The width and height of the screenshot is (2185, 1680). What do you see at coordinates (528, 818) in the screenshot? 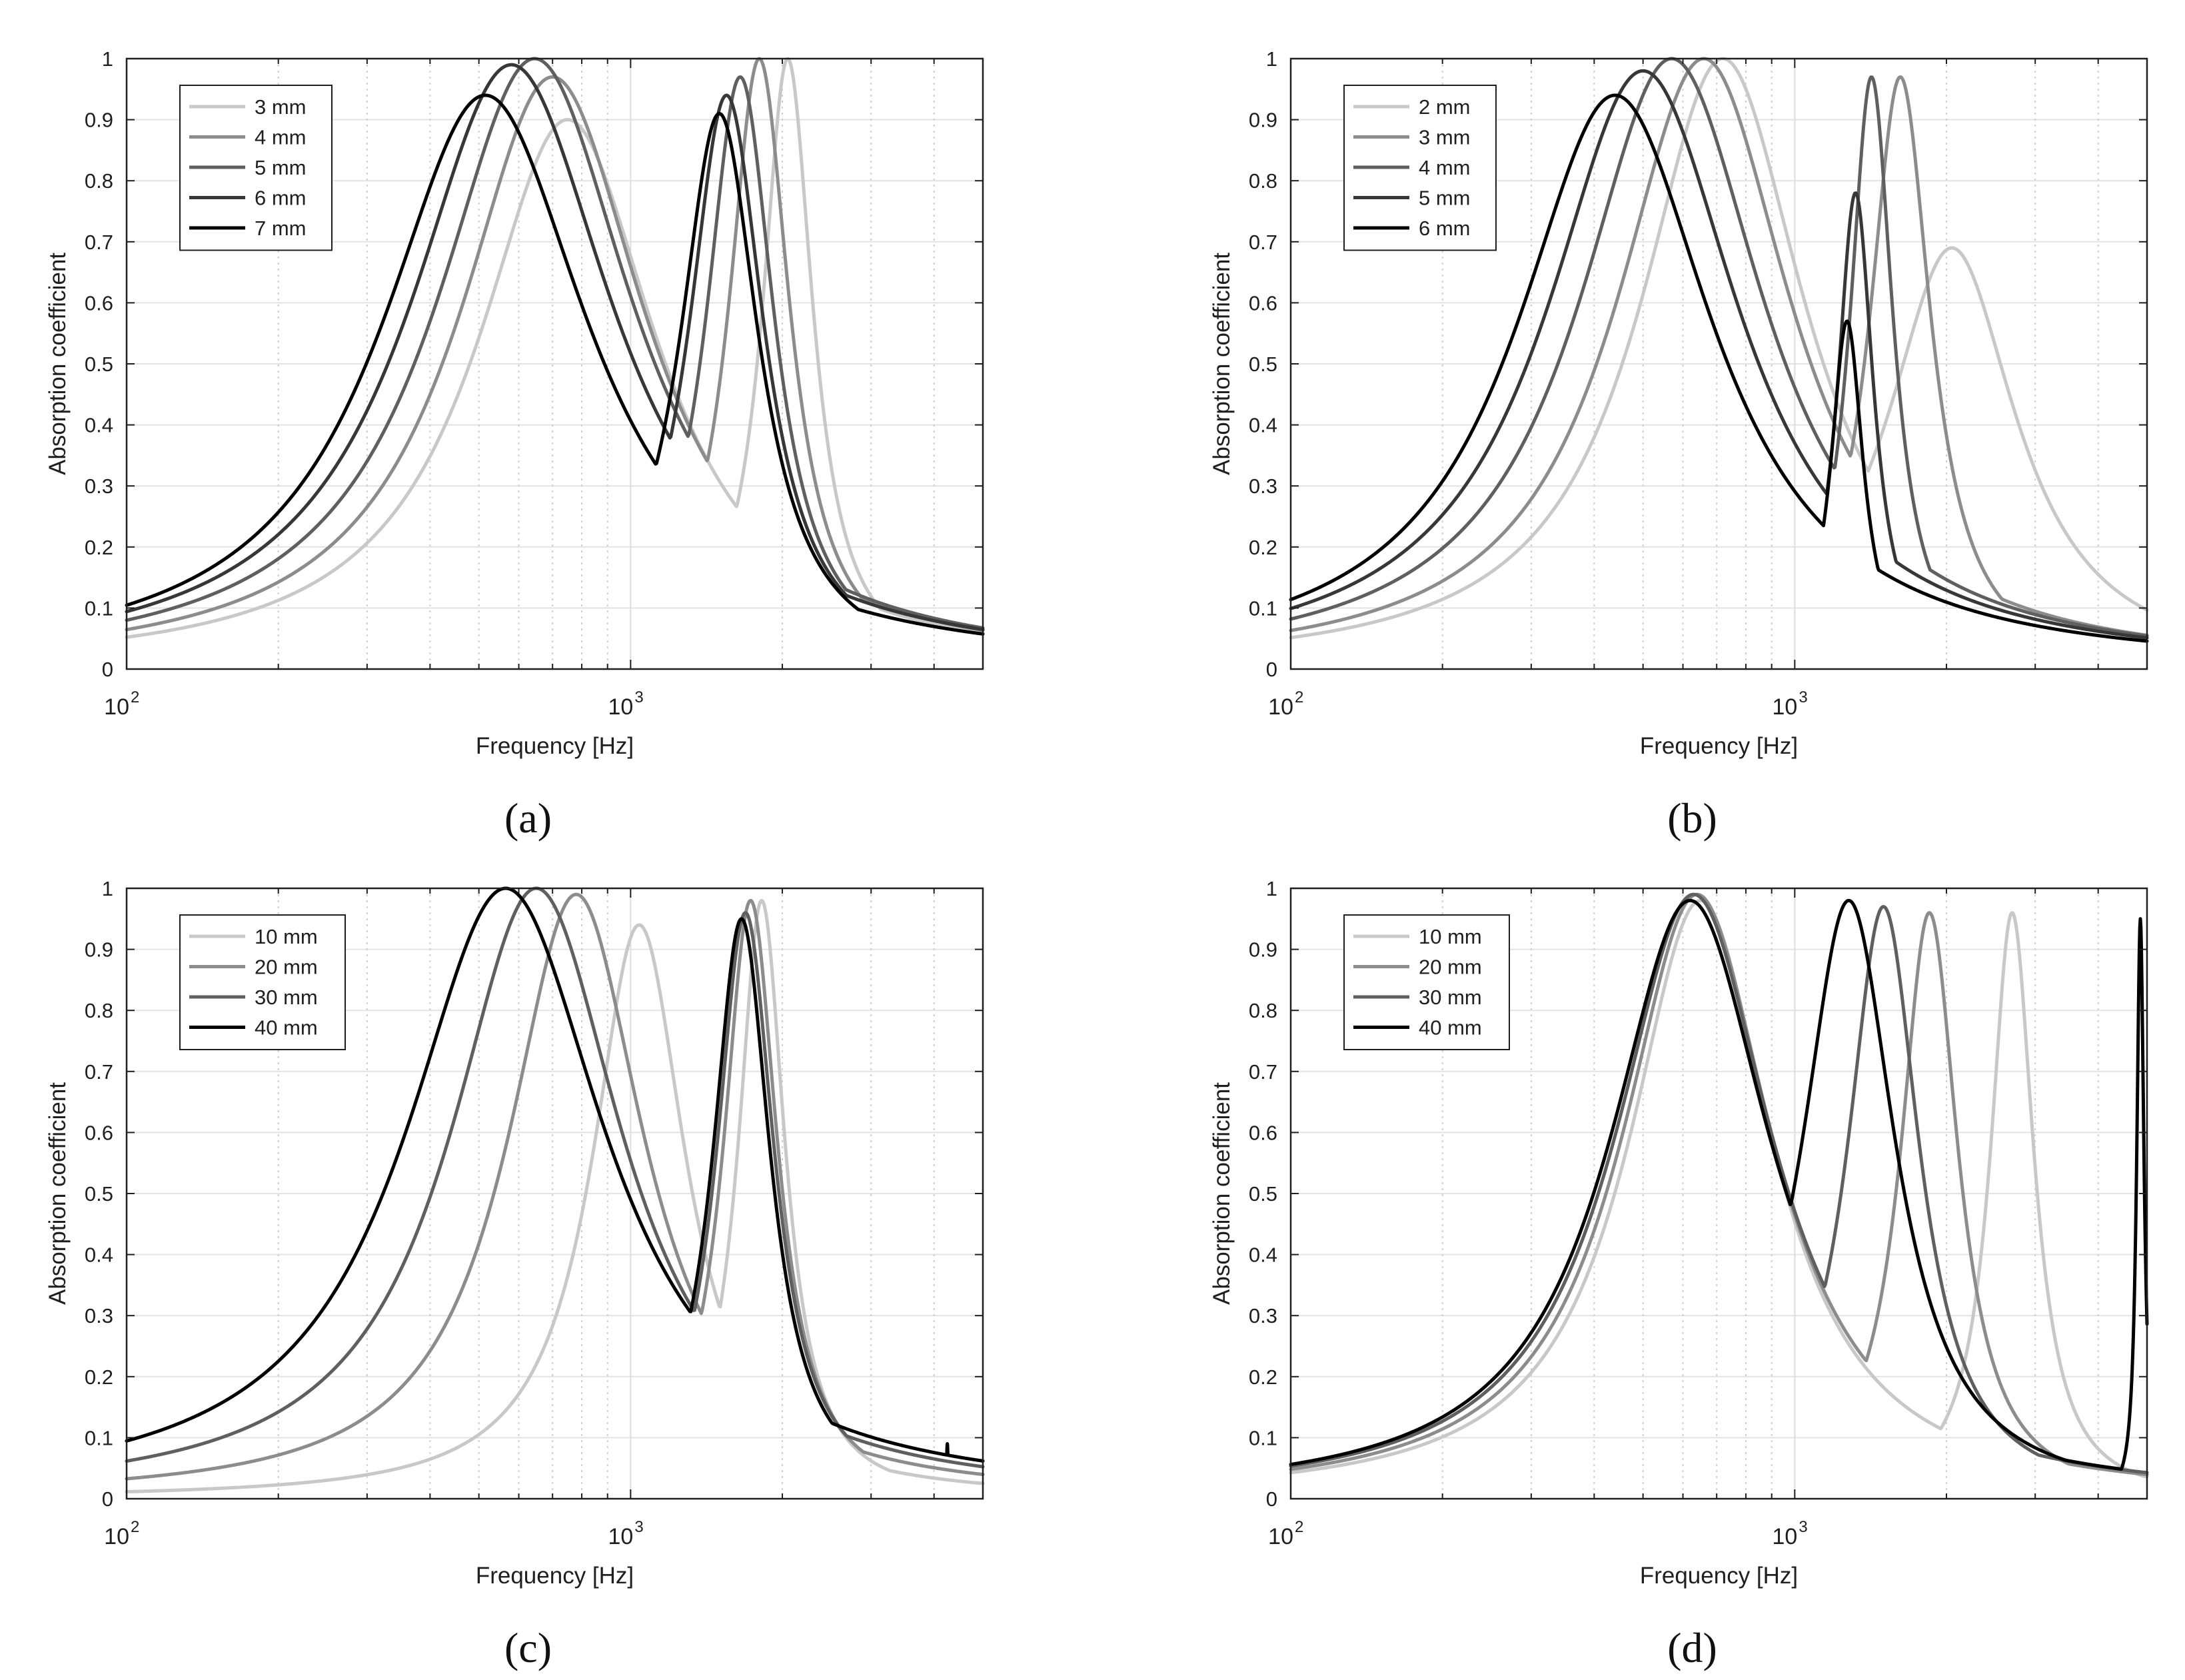
I see `panel-label: (a)` at bounding box center [528, 818].